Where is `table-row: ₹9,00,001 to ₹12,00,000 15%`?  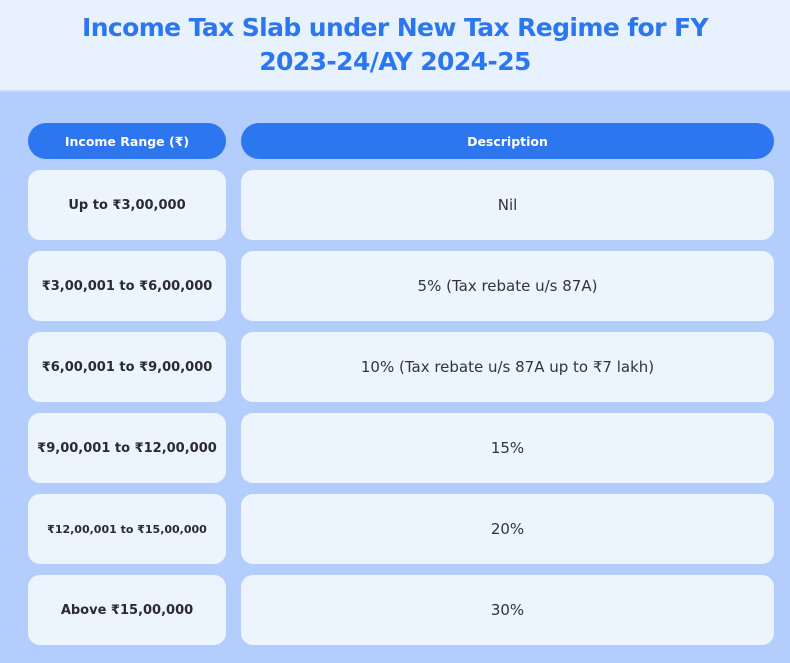 table-row: ₹9,00,001 to ₹12,00,000 15% is located at coordinates (401, 448).